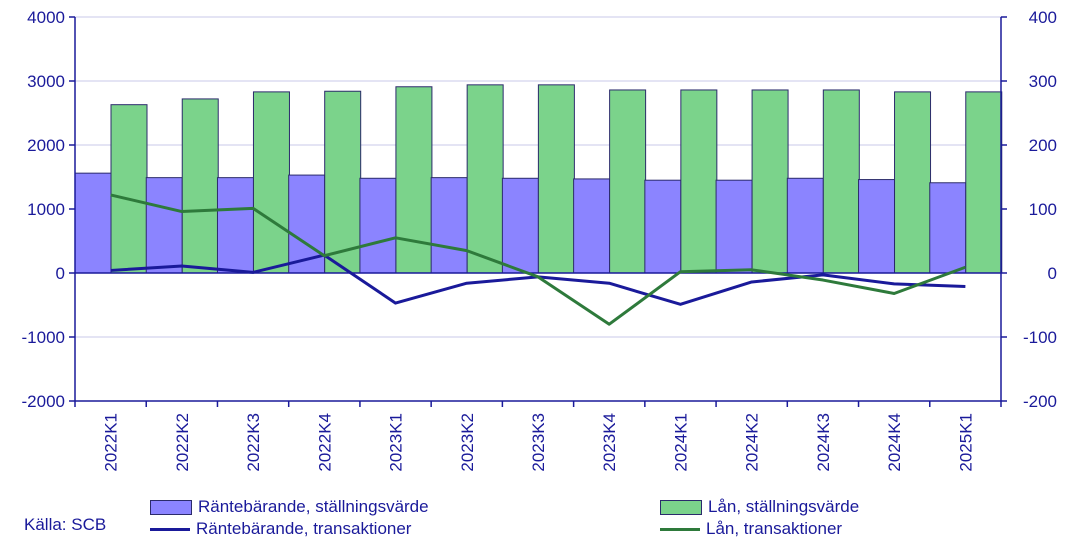 The image size is (1076, 546). Describe the element at coordinates (467, 442) in the screenshot. I see `x-tick-label: 2023K2` at that location.